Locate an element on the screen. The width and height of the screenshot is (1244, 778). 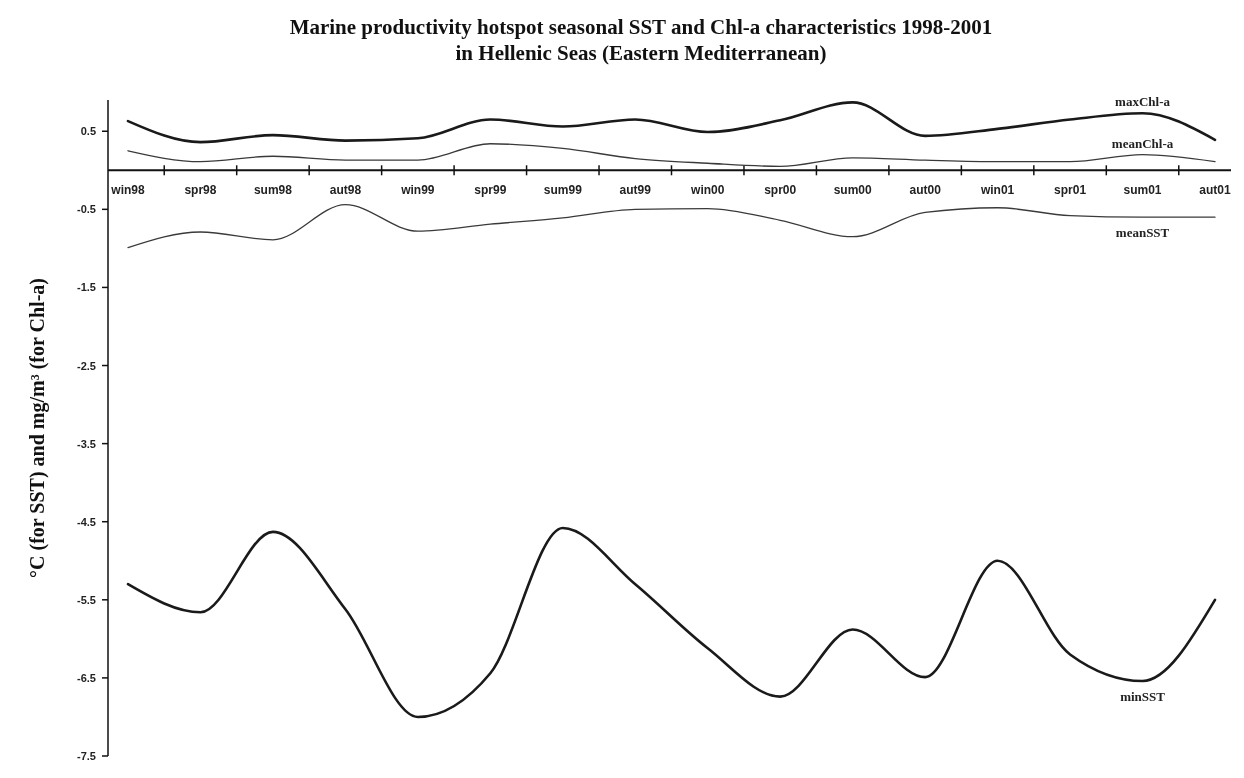
y-tick-label: -4.5 is located at coordinates (86, 521).